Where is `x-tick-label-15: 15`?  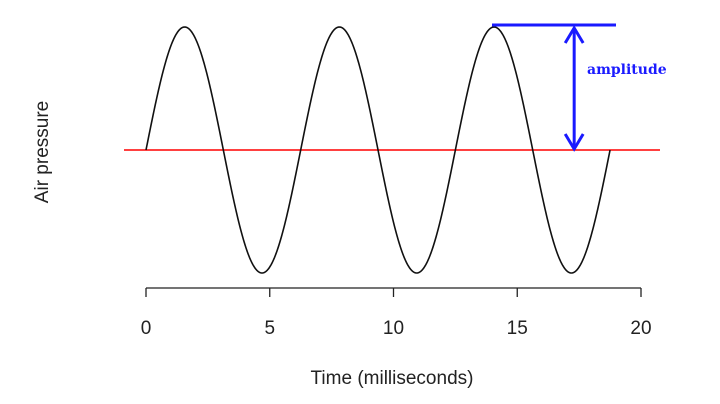
x-tick-label-15: 15 is located at coordinates (517, 328).